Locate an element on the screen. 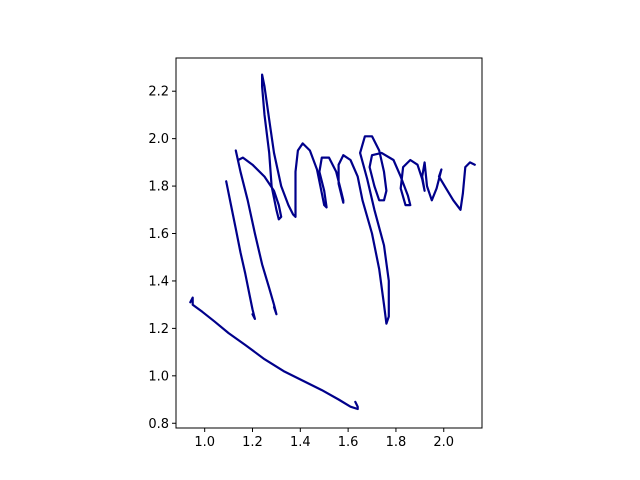 This screenshot has width=640, height=480. y-tick-label: 2.0 is located at coordinates (158, 139).